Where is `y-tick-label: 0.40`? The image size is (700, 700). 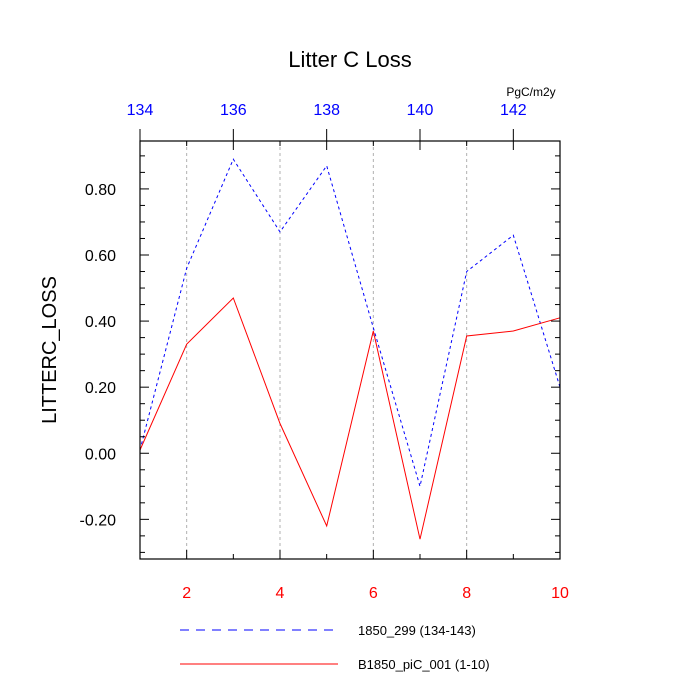
y-tick-label: 0.40 is located at coordinates (100, 322).